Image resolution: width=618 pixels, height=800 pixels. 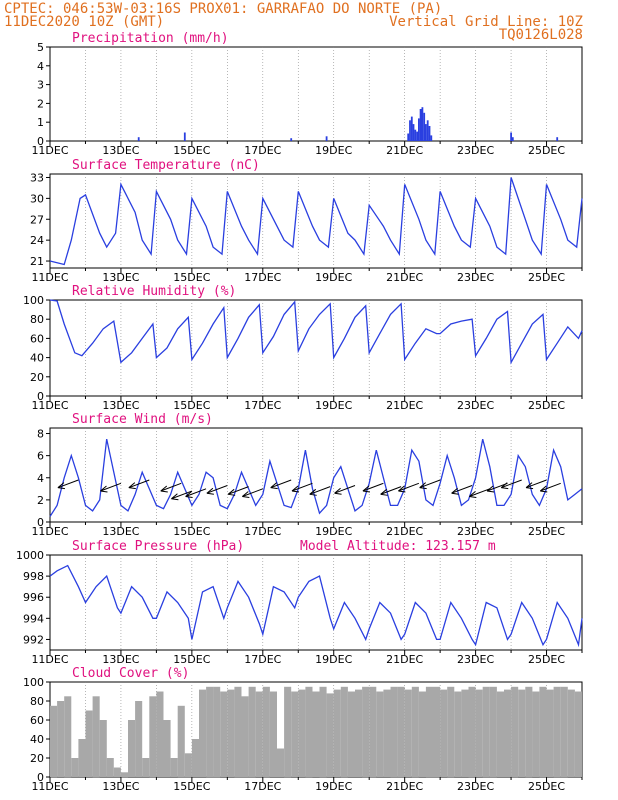 What do you see at coordinates (30, 555) in the screenshot?
I see `y-tick-label: 1000` at bounding box center [30, 555].